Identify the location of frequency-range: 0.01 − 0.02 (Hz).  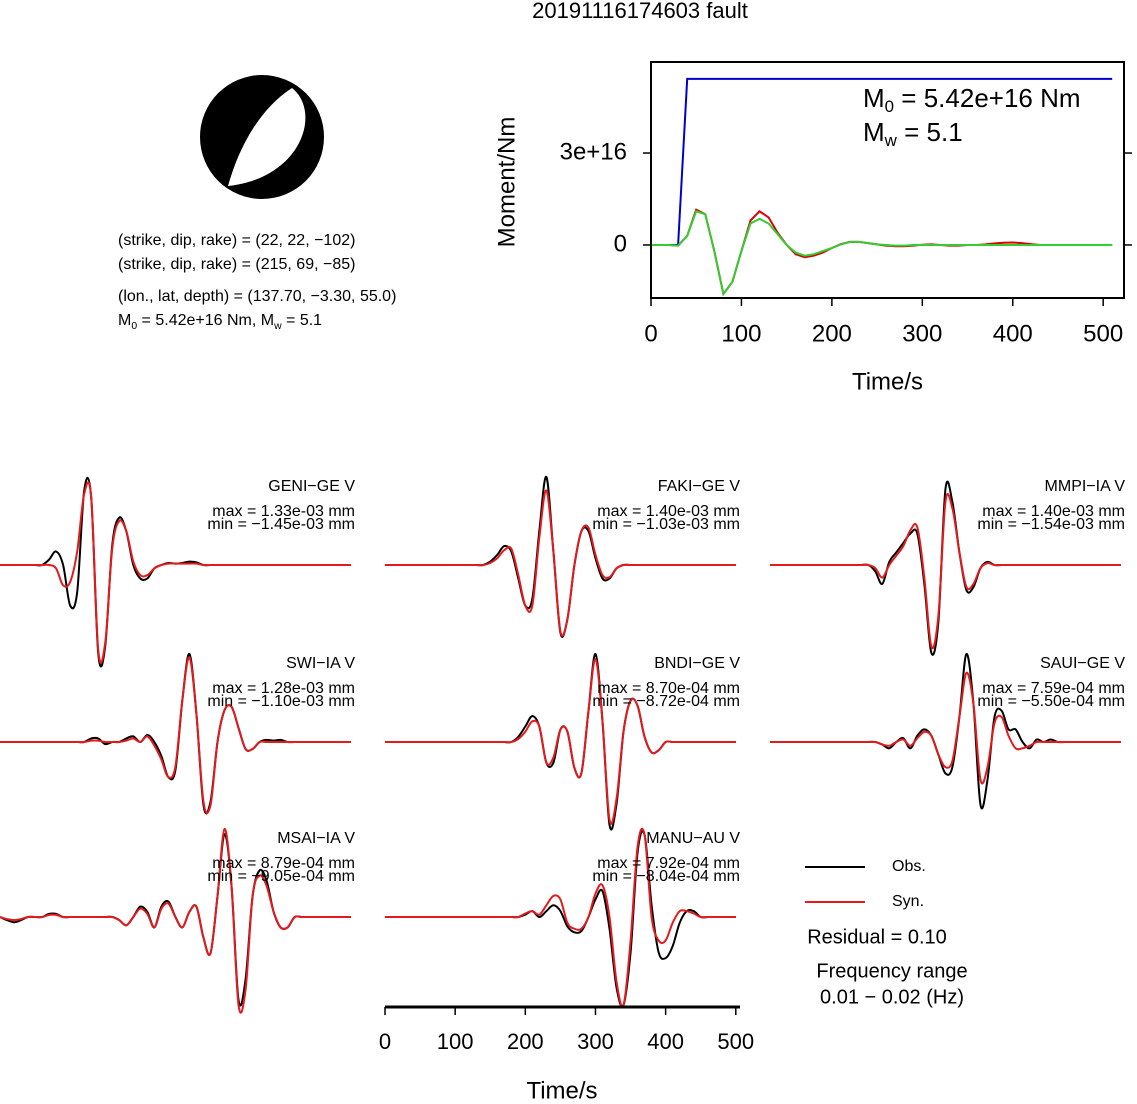
(892, 997).